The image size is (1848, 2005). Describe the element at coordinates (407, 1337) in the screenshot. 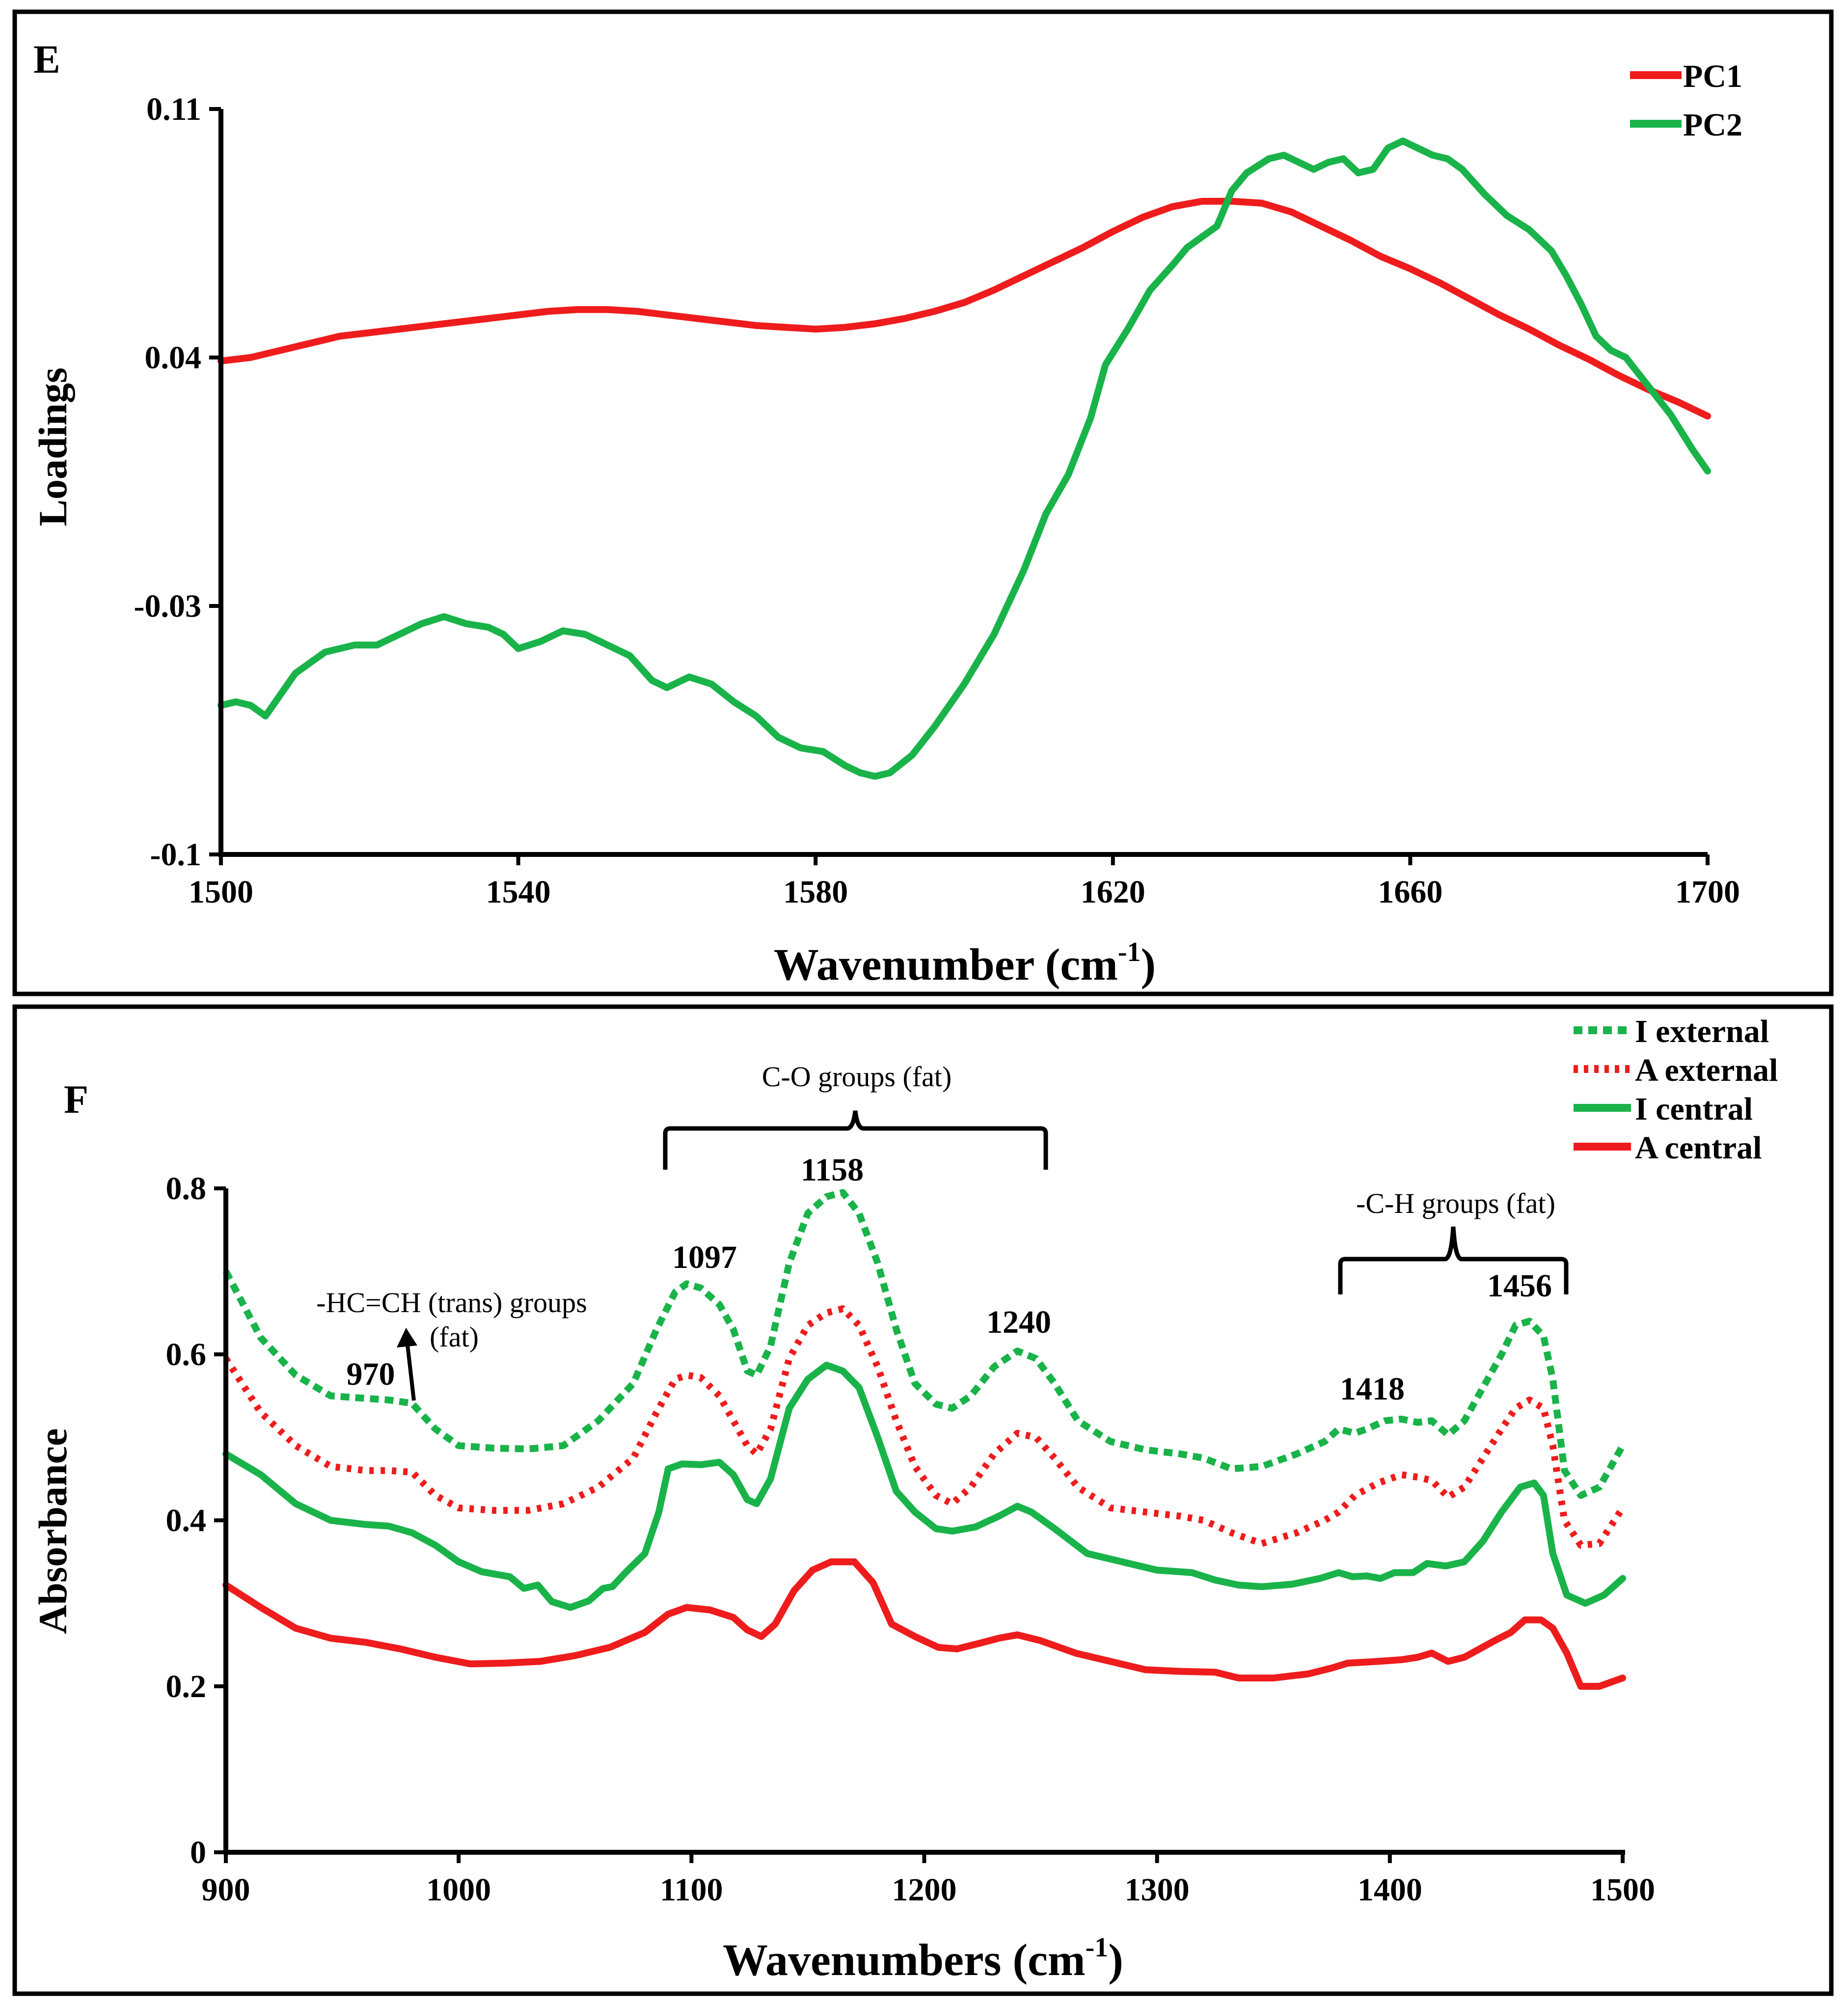

I see `trans-groups-arrow-head` at that location.